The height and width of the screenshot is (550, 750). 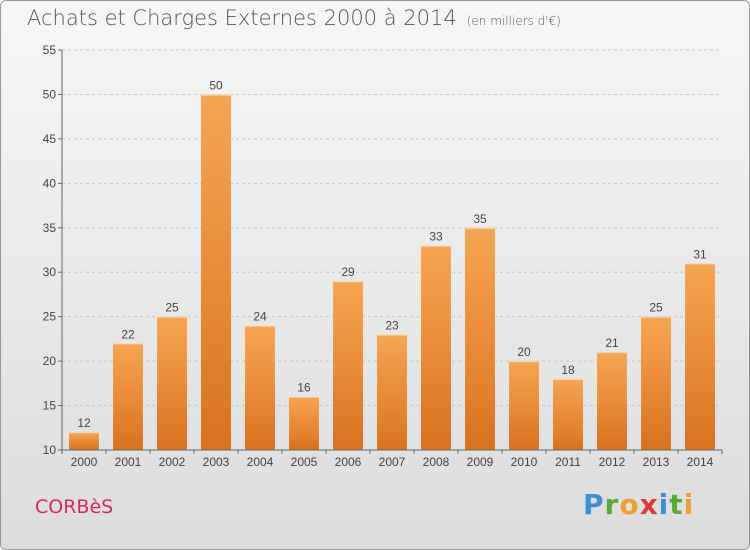 I want to click on y-tick-label: 25, so click(x=50, y=317).